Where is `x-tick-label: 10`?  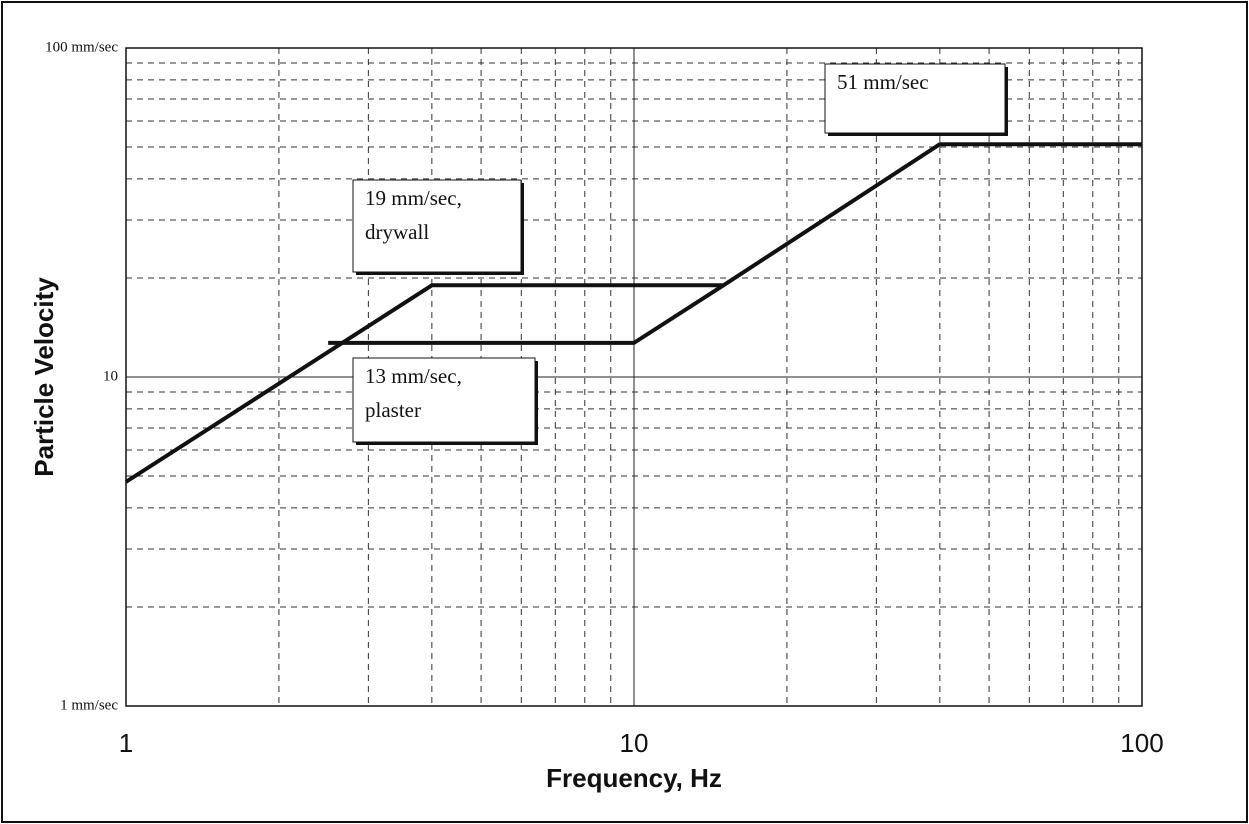
x-tick-label: 10 is located at coordinates (634, 743).